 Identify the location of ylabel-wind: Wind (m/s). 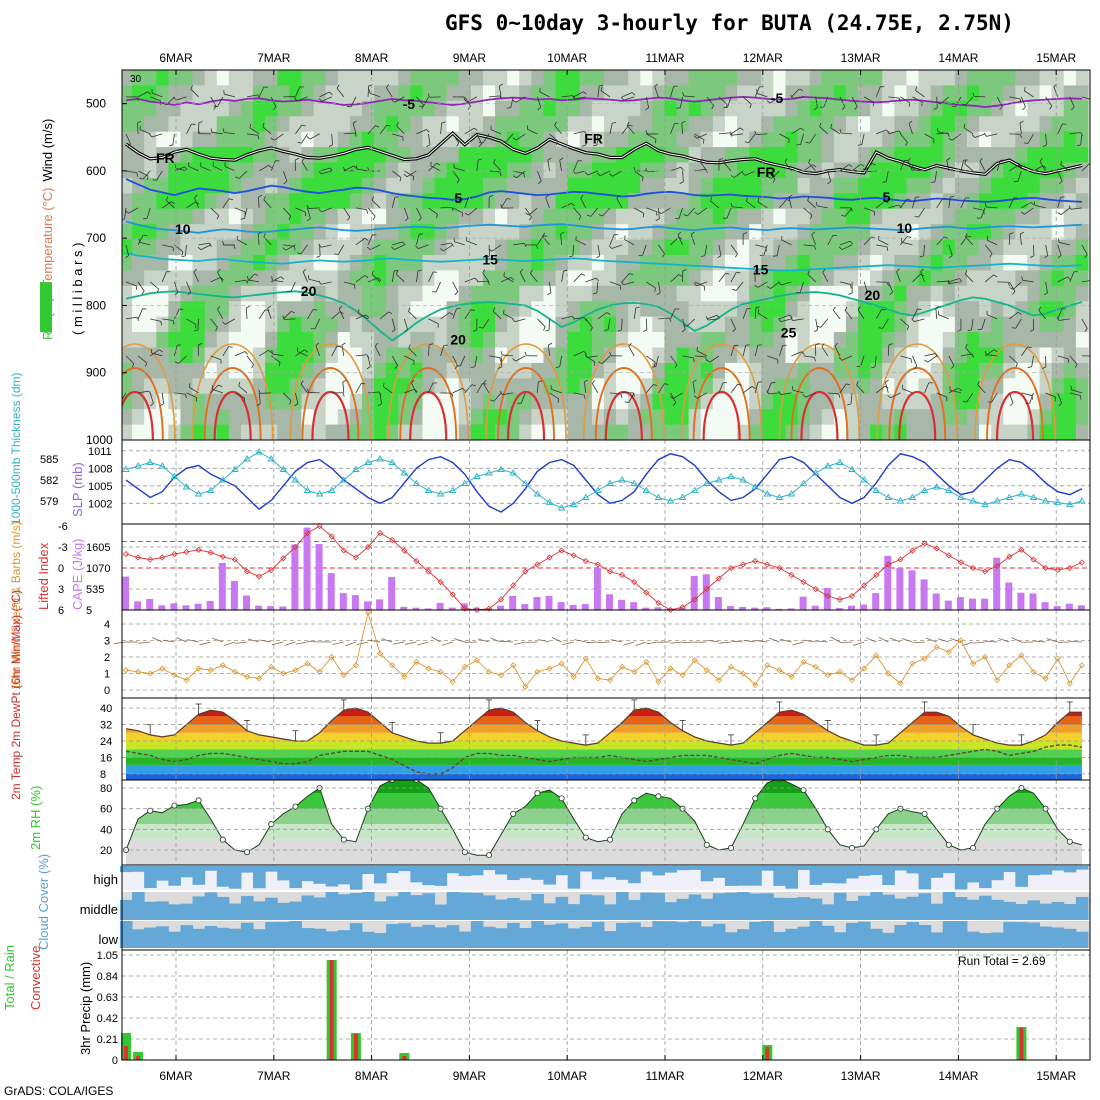
(47, 150).